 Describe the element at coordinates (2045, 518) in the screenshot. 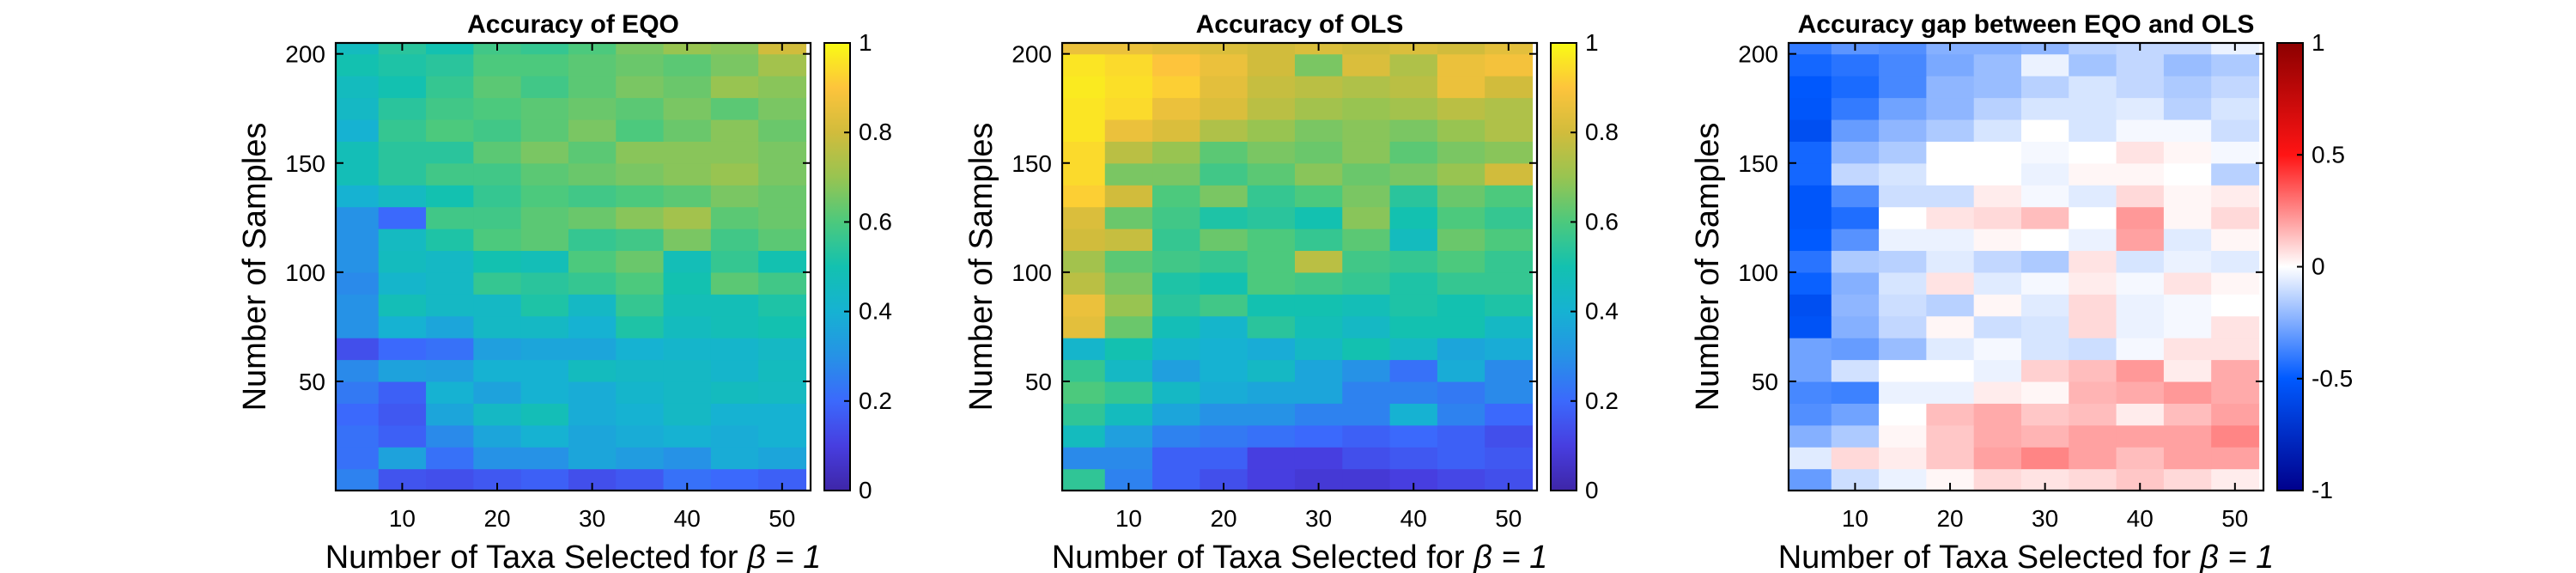

I see `x-tick-label: 30` at that location.